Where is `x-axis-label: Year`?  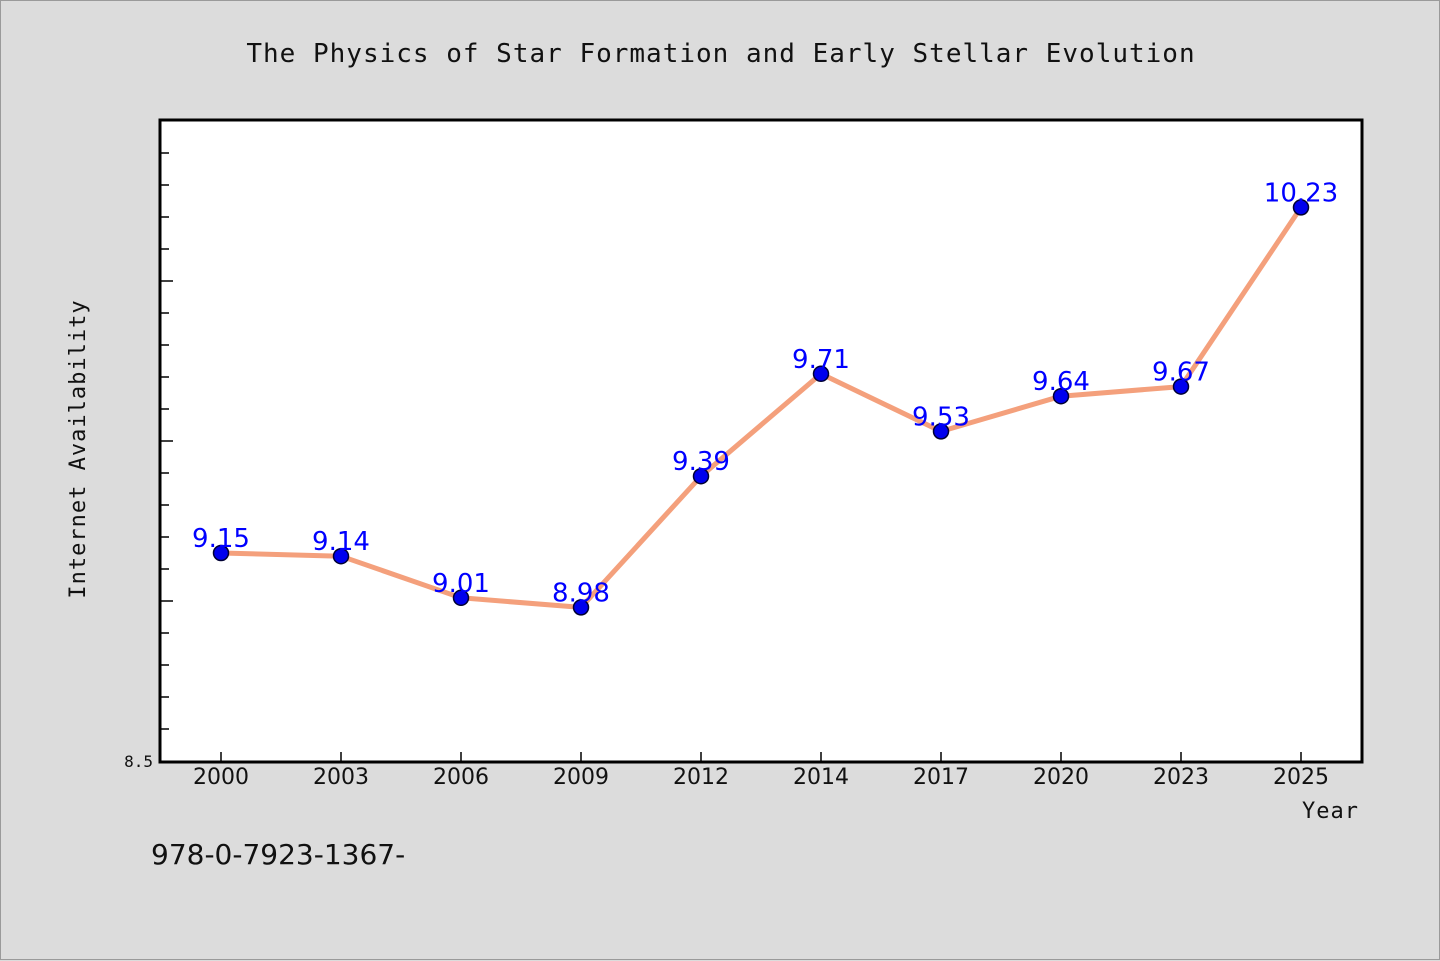
x-axis-label: Year is located at coordinates (1330, 811).